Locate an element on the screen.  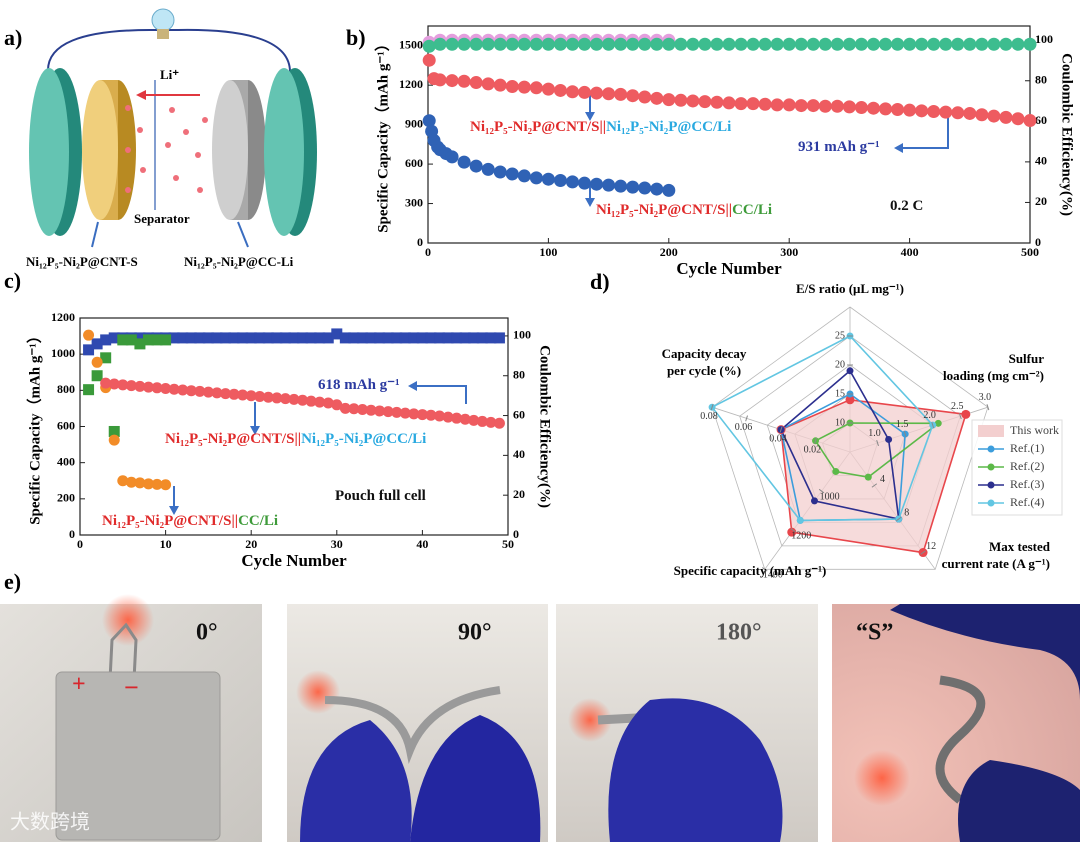
plus: + is located at coordinates (79, 685).